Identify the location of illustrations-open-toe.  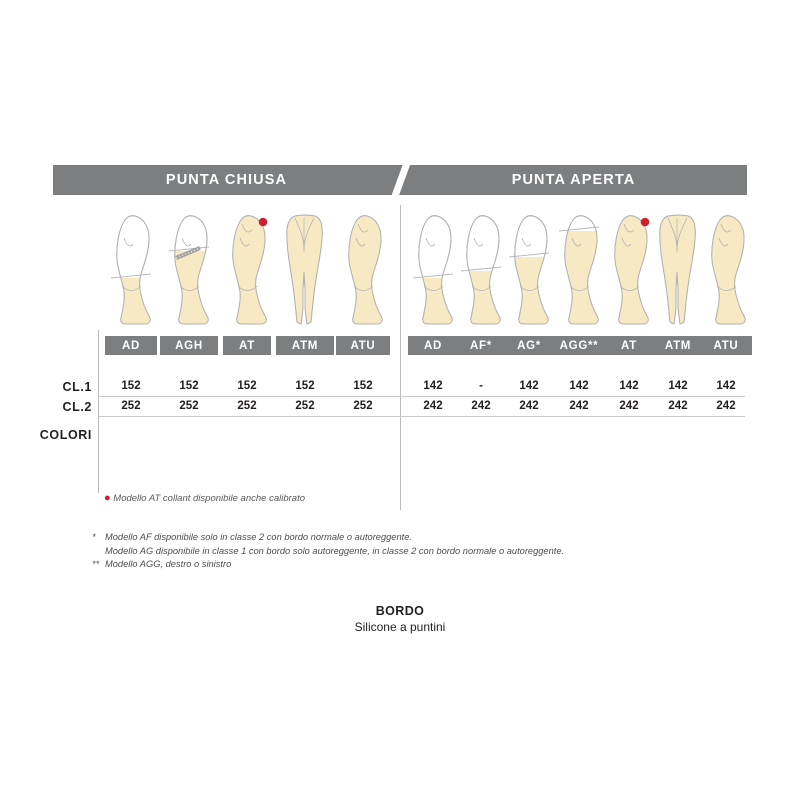
(577, 271).